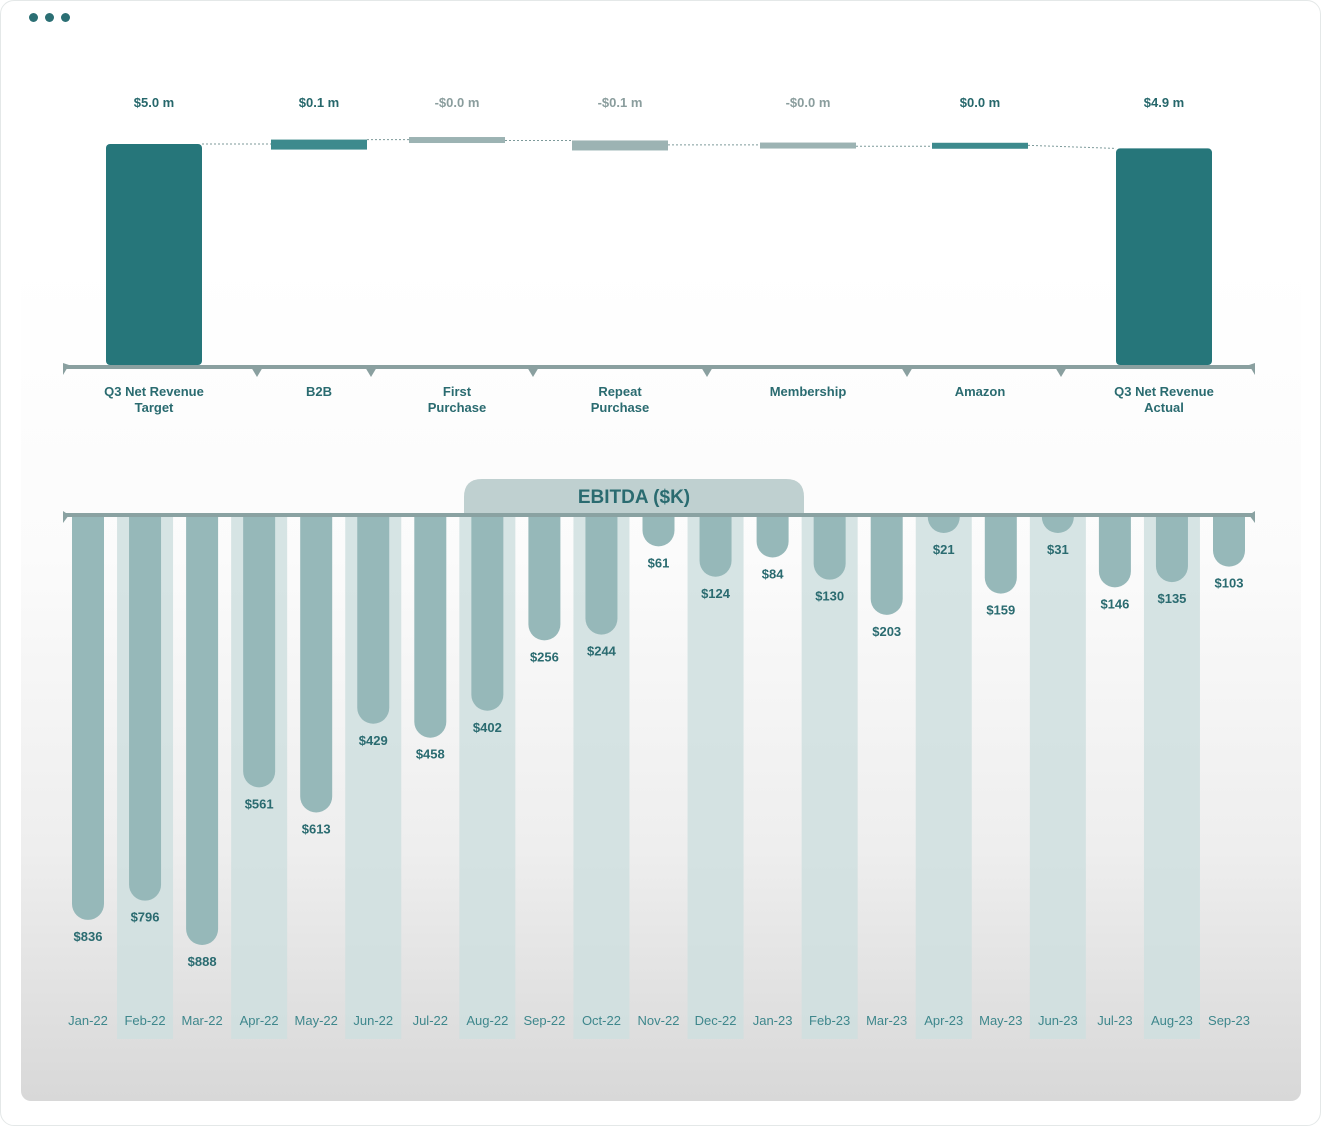  What do you see at coordinates (66, 517) in the screenshot?
I see `ebitda-axis-end-left` at bounding box center [66, 517].